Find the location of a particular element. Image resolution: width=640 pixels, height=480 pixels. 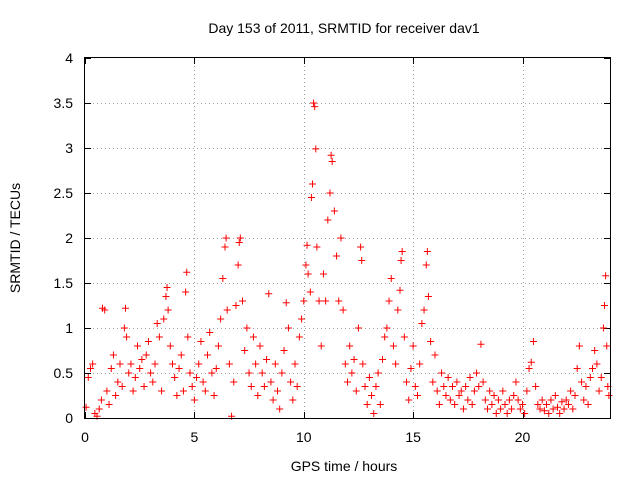

y-tick-label: 3.5 is located at coordinates (64, 103).